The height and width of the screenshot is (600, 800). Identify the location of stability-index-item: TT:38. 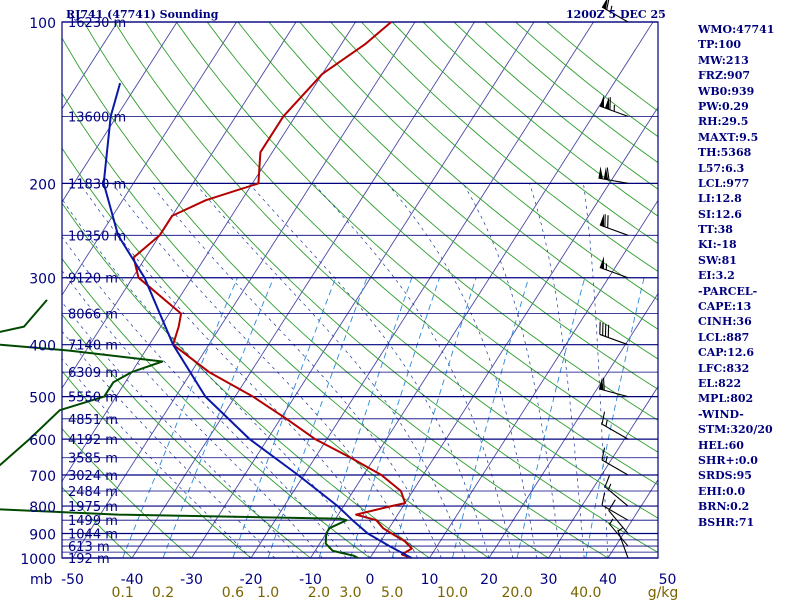
(715, 230).